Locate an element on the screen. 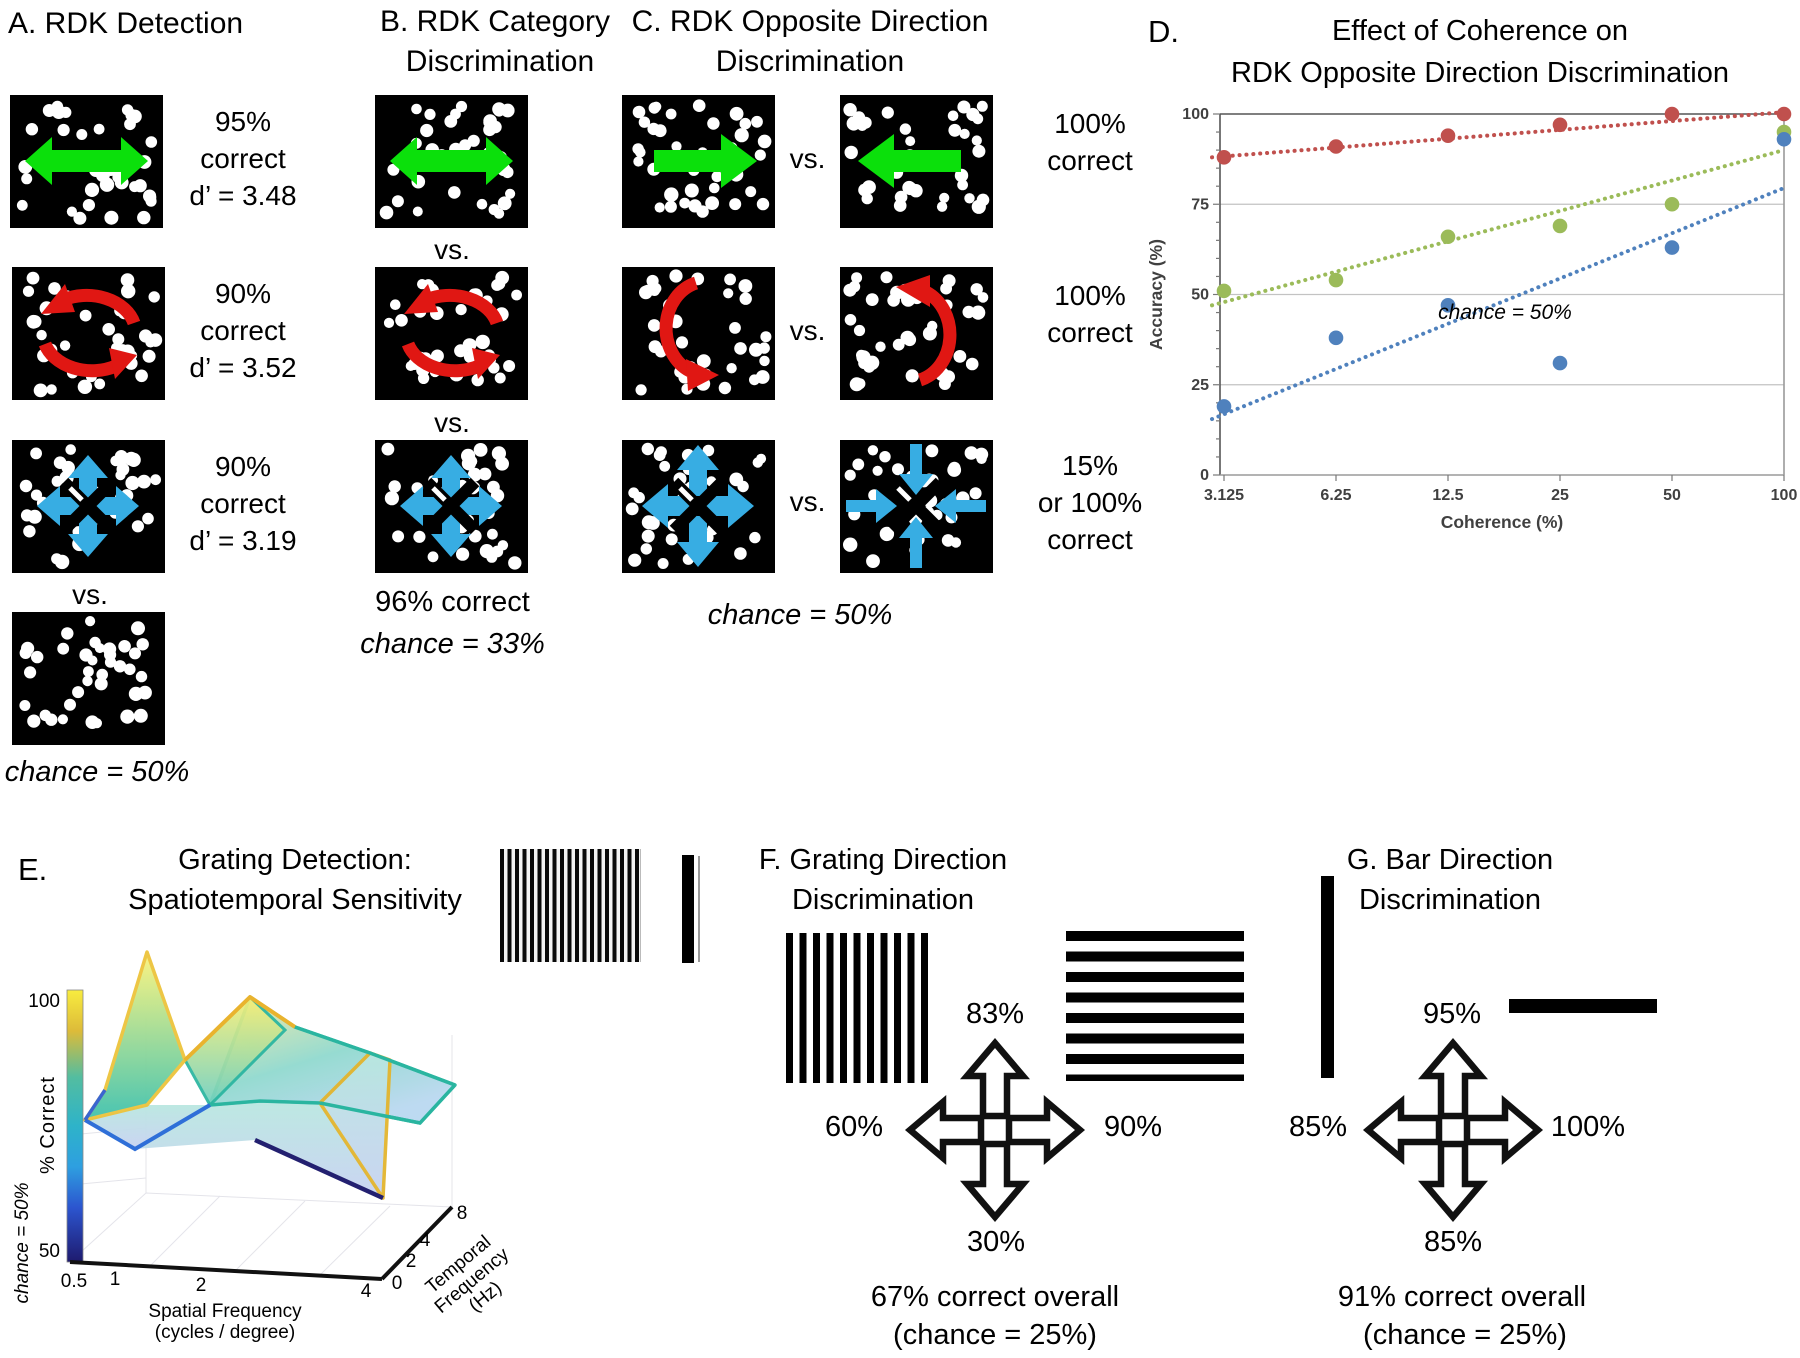  panel-c-chance: chance = 50% is located at coordinates (800, 615).